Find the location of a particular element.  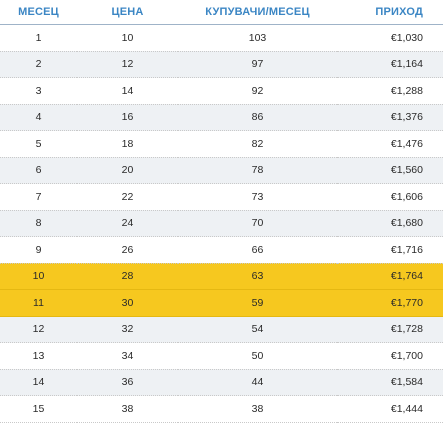

cell-revenue: €1,606 is located at coordinates (390, 197).